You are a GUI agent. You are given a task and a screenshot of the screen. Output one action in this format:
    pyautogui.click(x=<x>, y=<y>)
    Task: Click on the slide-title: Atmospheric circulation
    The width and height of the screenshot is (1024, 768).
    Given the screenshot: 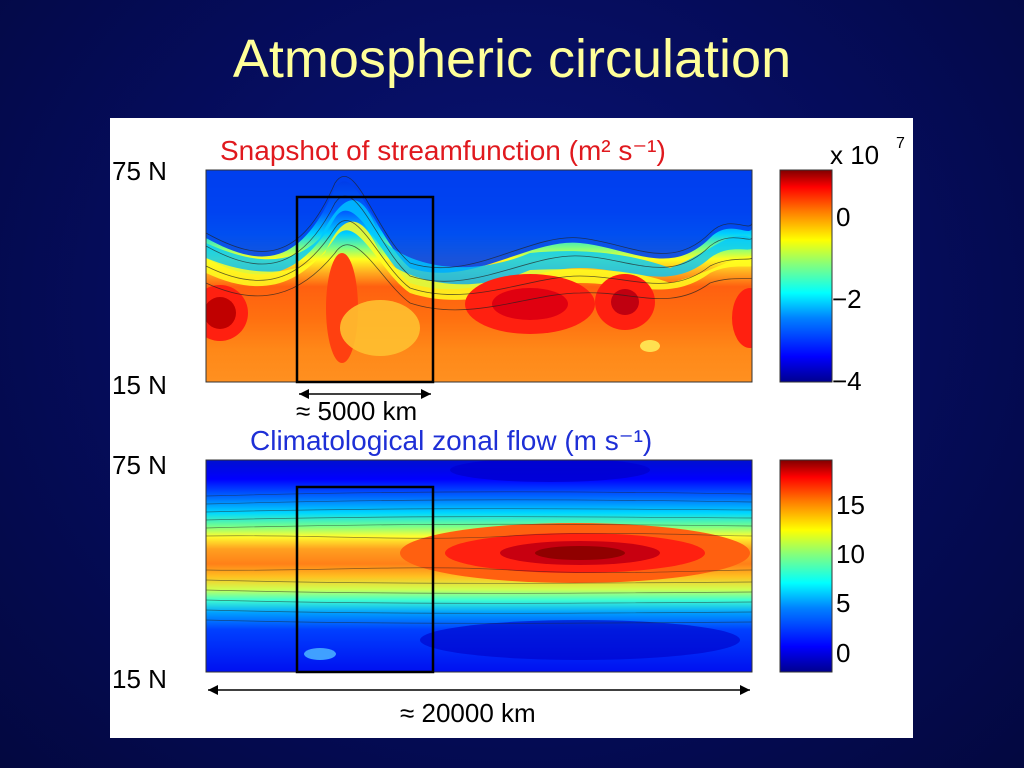 What is the action you would take?
    pyautogui.click(x=512, y=59)
    